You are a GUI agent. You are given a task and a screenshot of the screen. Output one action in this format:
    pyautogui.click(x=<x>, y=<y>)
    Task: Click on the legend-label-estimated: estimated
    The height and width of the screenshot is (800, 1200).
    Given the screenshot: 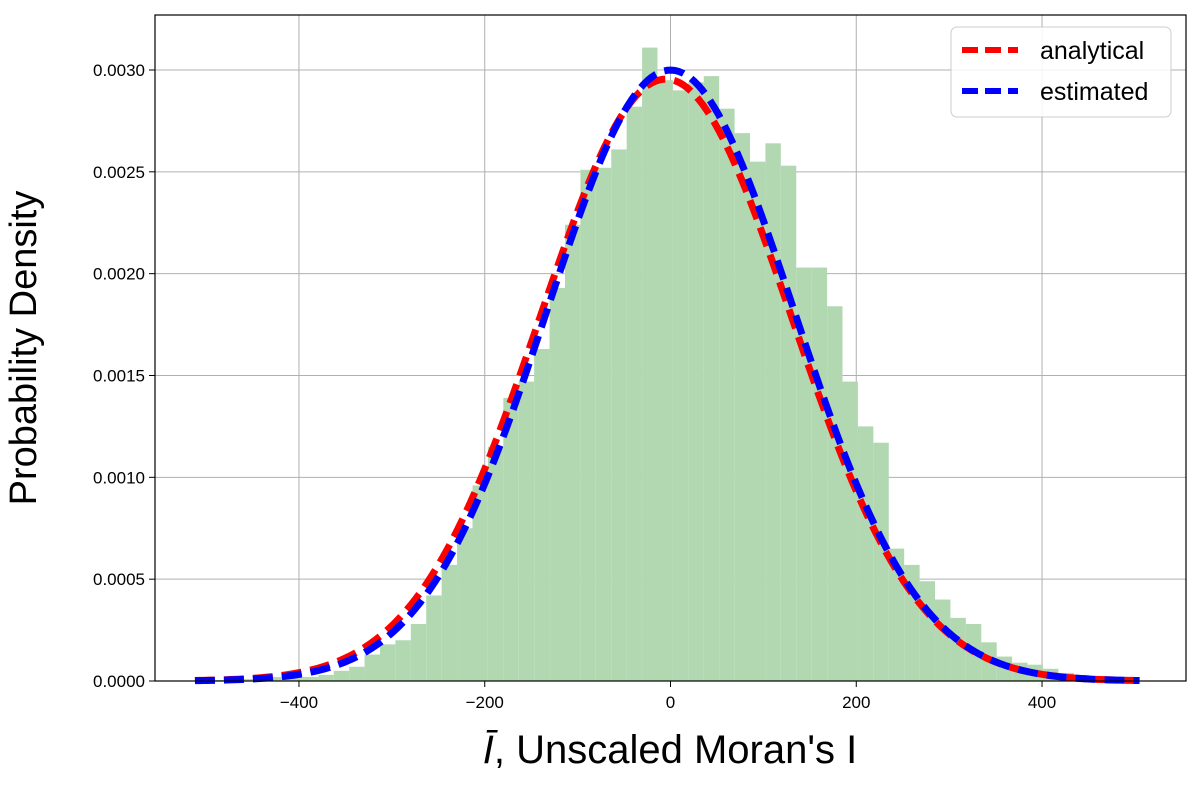 What is the action you would take?
    pyautogui.click(x=1094, y=92)
    